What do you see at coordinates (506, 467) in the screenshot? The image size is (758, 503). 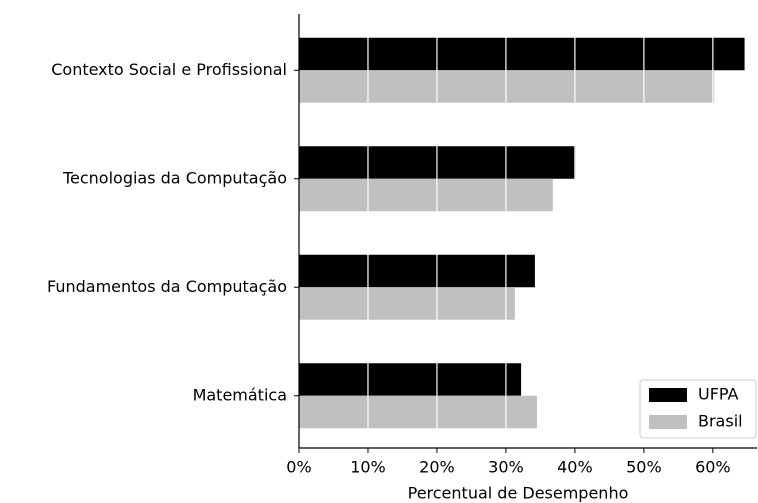 I see `x-tick-label: 30%` at bounding box center [506, 467].